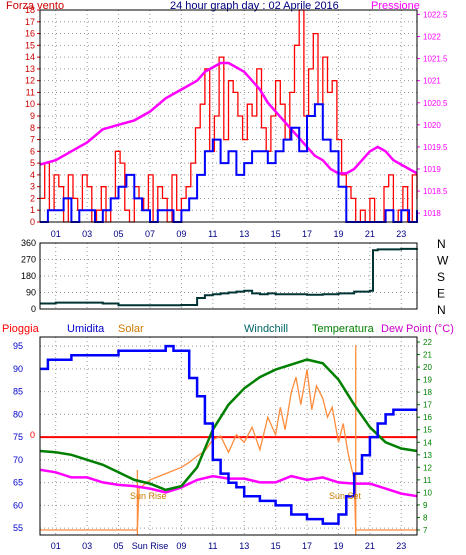 Image resolution: width=466 pixels, height=555 pixels. Describe the element at coordinates (30, 57) in the screenshot. I see `panel1-left-tick-label: 14` at that location.